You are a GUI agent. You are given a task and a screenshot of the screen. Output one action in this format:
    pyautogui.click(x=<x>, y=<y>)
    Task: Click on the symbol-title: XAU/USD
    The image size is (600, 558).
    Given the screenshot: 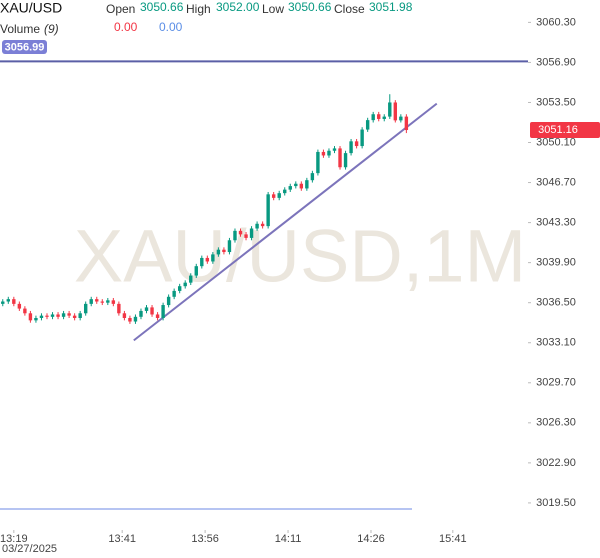 What is the action you would take?
    pyautogui.click(x=31, y=8)
    